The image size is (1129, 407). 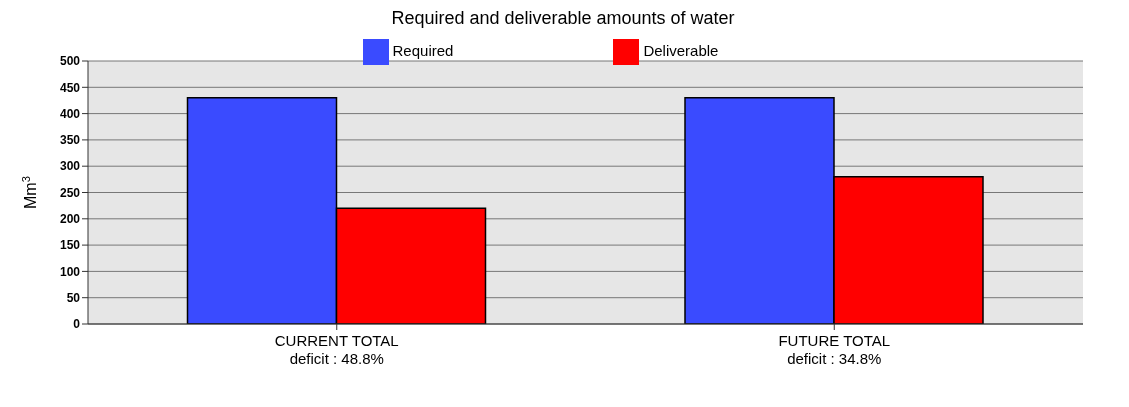 What do you see at coordinates (70, 87) in the screenshot?
I see `y-tick-label: 450` at bounding box center [70, 87].